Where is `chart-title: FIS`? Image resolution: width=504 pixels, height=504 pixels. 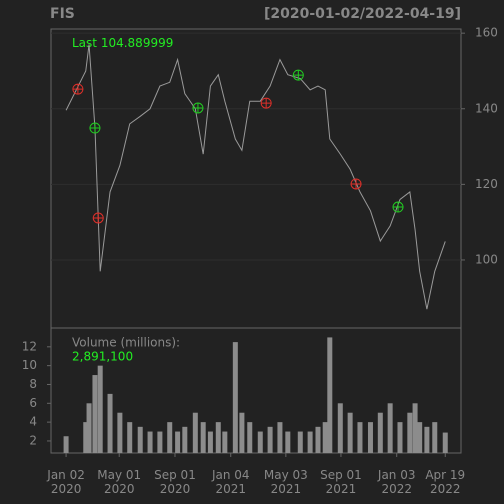
chart-title: FIS is located at coordinates (62, 14).